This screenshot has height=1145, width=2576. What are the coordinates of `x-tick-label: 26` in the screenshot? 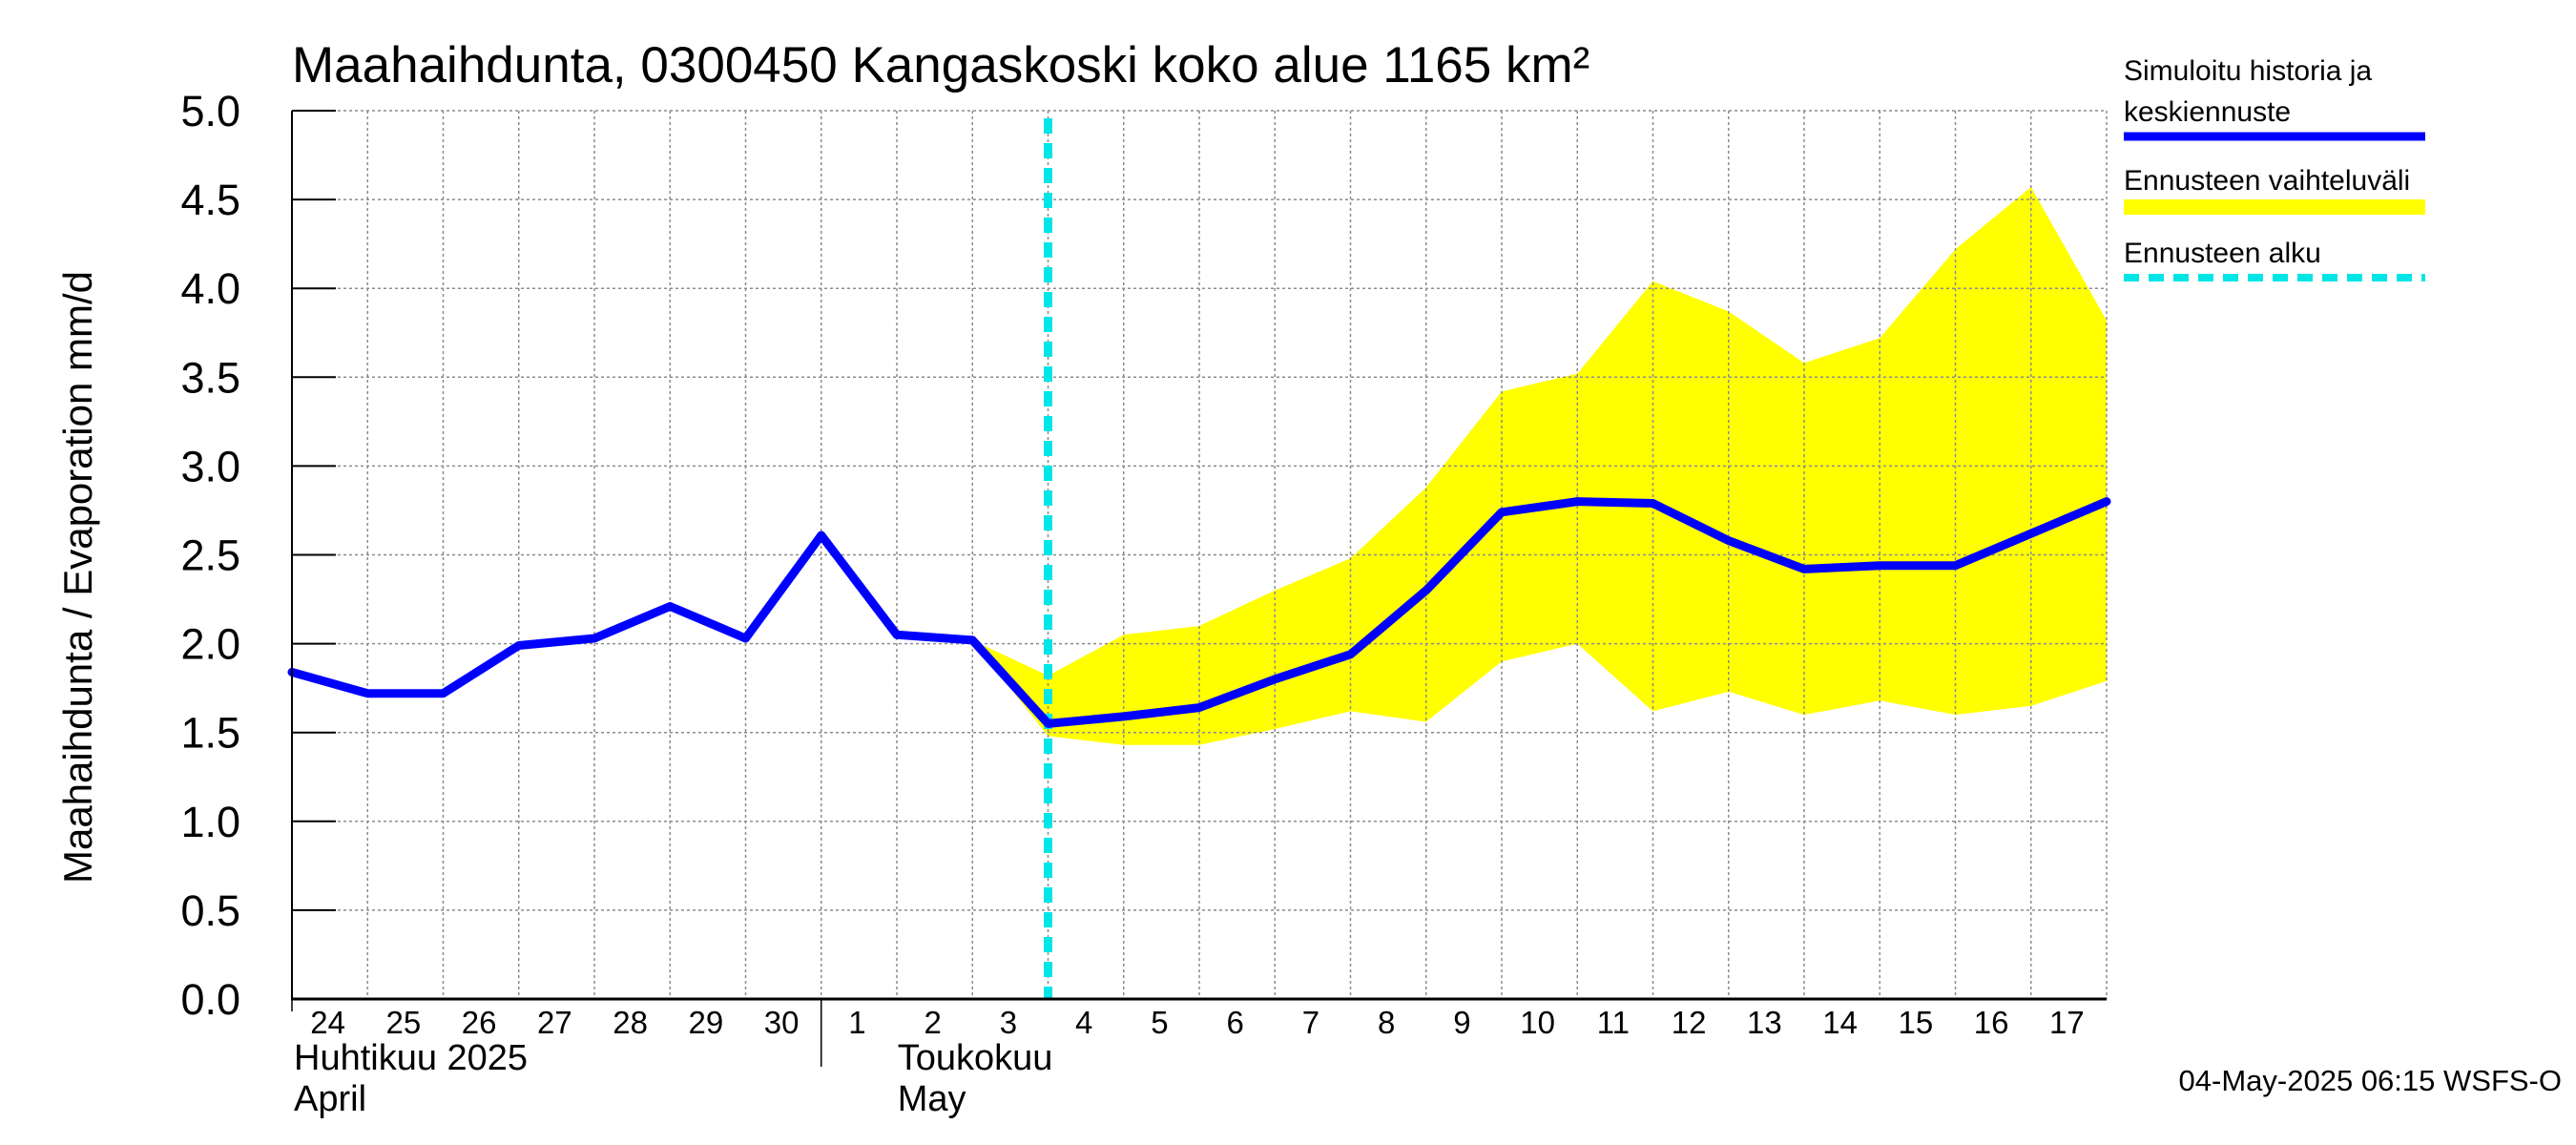 It's located at (479, 1022).